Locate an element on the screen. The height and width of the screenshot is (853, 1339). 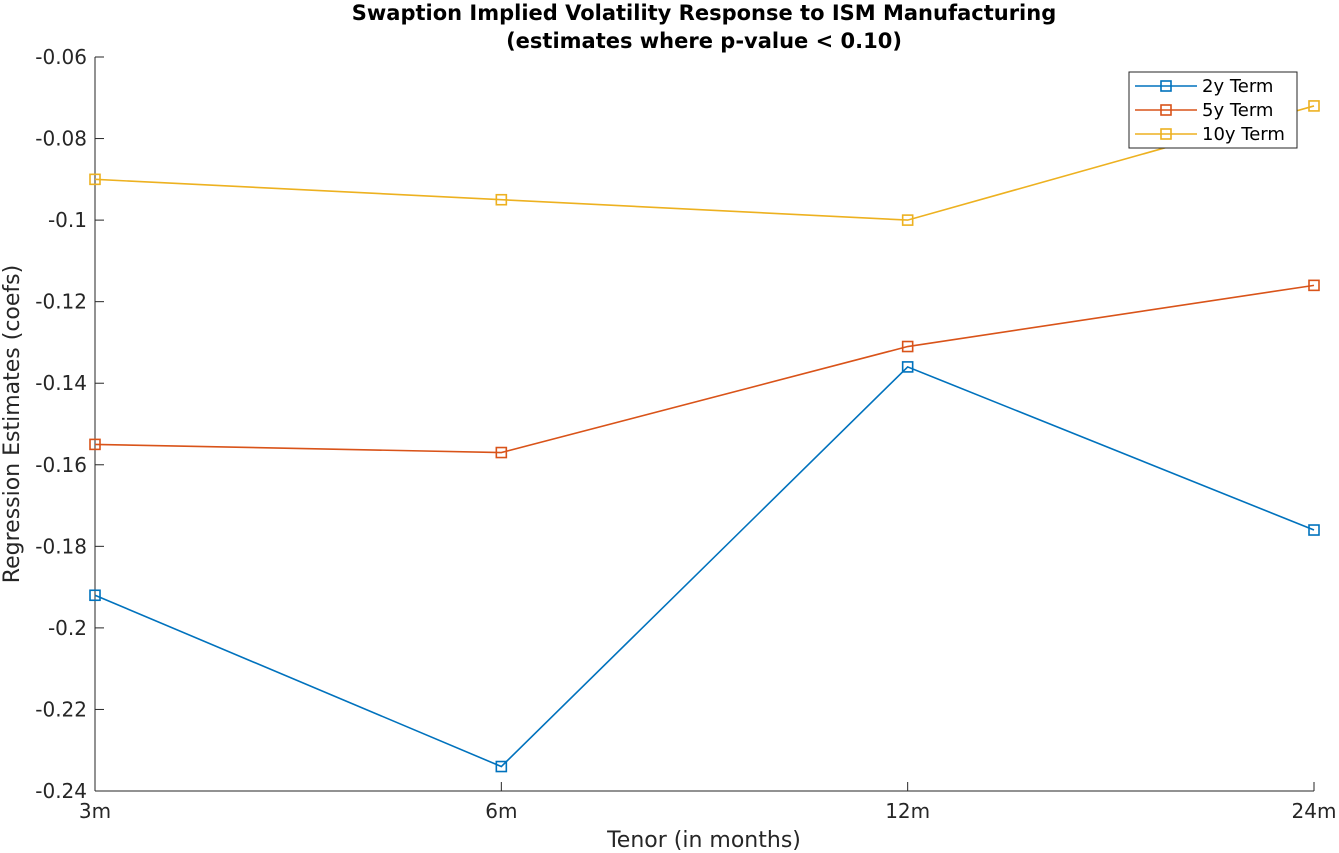
chart-subtitle: (estimates where p-value < 0.10) is located at coordinates (704, 41).